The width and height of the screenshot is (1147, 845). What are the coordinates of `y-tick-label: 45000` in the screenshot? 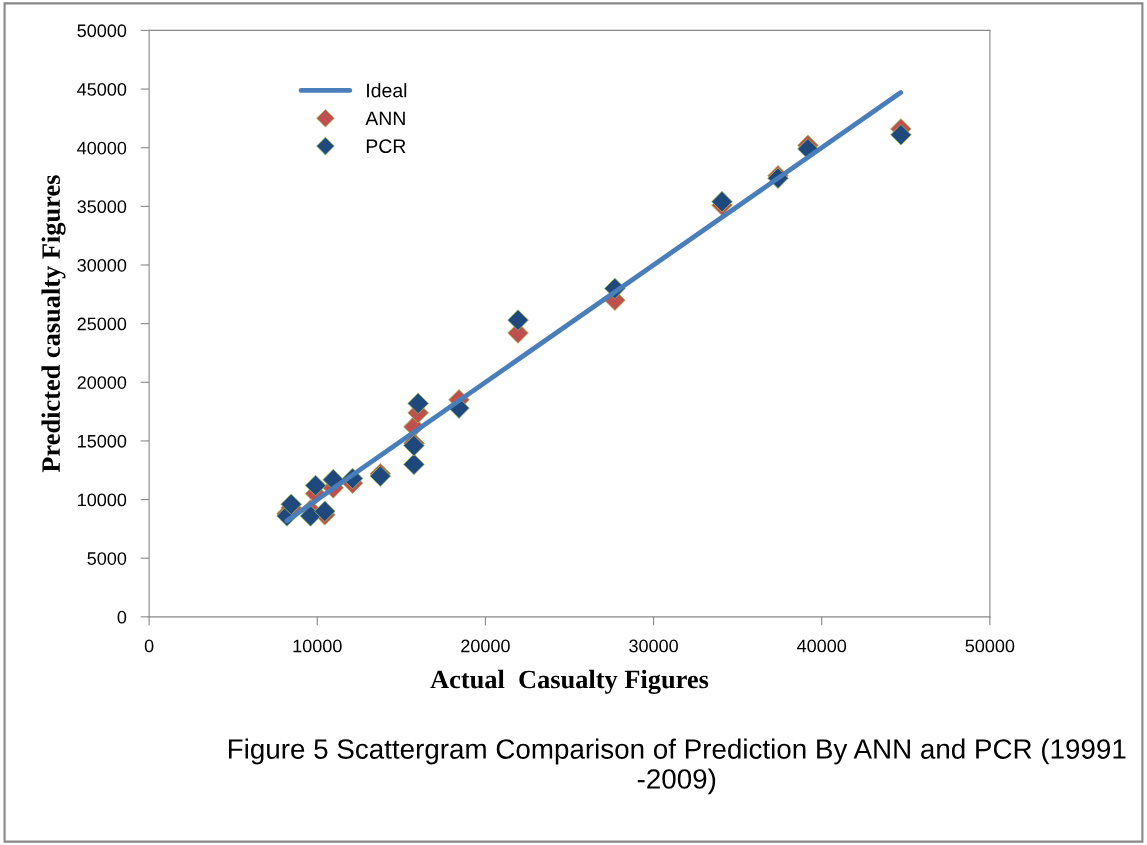 It's located at (102, 89).